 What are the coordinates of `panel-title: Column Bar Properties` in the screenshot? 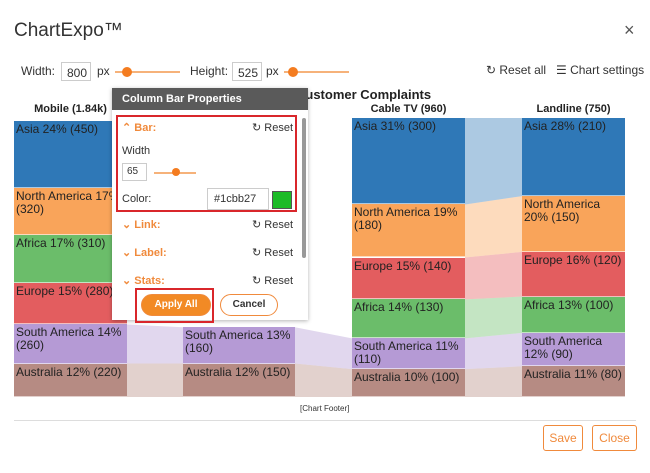 It's located at (210, 99).